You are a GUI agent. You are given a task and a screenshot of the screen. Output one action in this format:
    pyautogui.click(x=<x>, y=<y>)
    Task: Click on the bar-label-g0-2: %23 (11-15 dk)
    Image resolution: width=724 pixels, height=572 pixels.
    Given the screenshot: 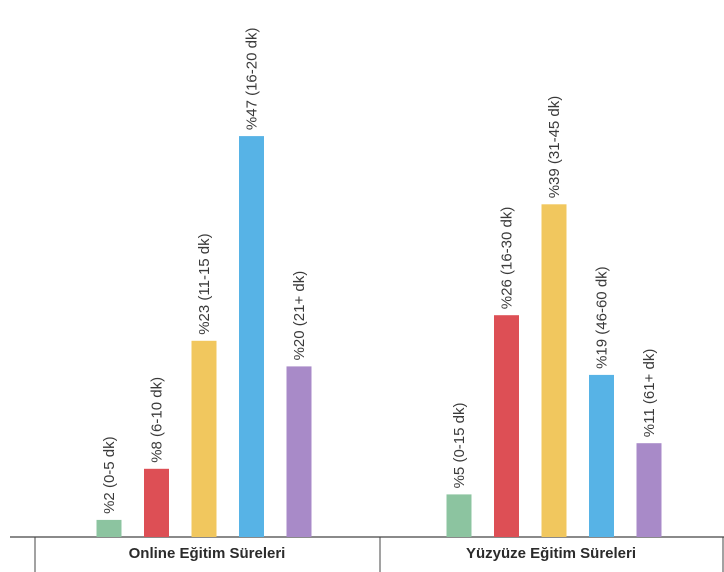 What is the action you would take?
    pyautogui.click(x=204, y=283)
    